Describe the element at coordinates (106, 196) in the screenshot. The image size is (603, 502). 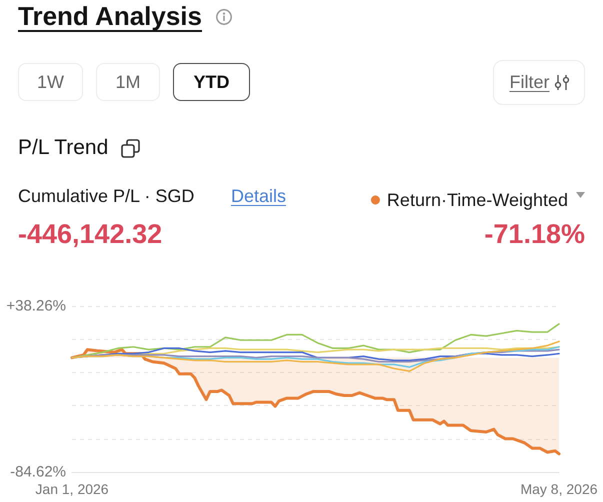
I see `text: Cumulative P/L · SGD` at that location.